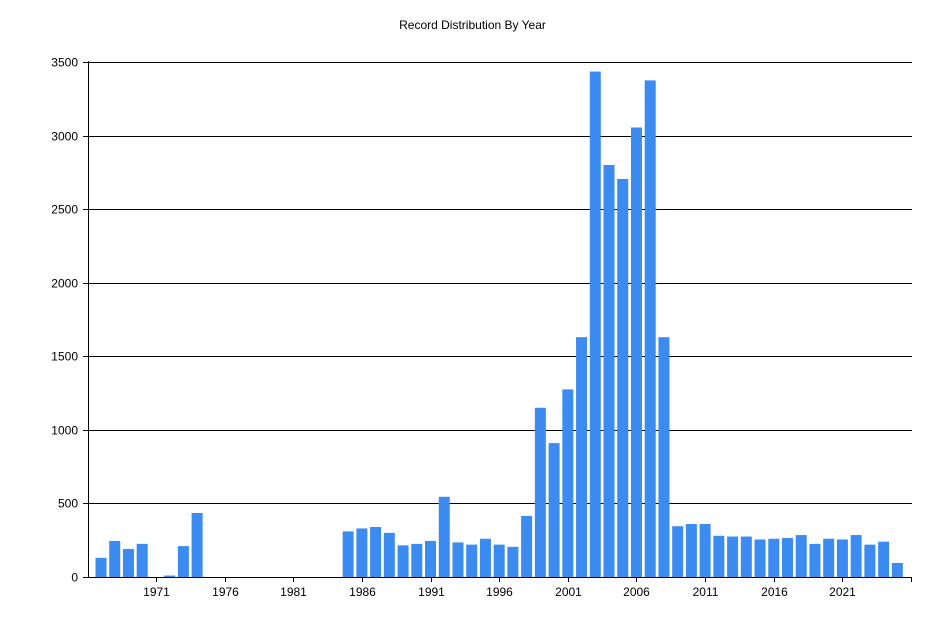  I want to click on y-tick-label: 500, so click(68, 504).